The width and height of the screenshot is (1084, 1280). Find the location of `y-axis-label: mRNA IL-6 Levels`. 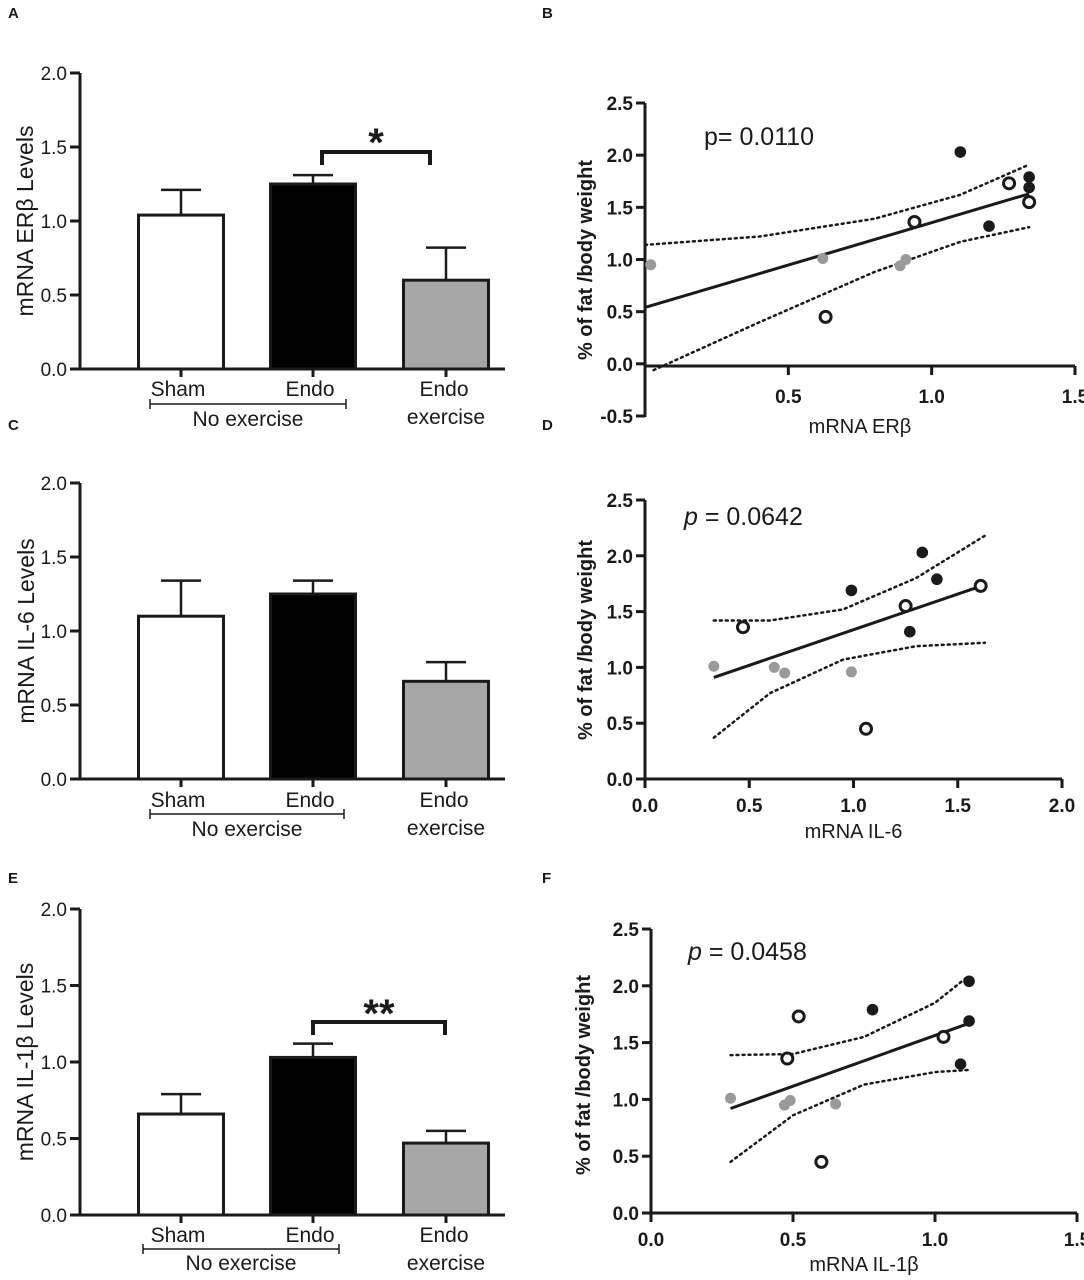

y-axis-label: mRNA IL-6 Levels is located at coordinates (26, 630).